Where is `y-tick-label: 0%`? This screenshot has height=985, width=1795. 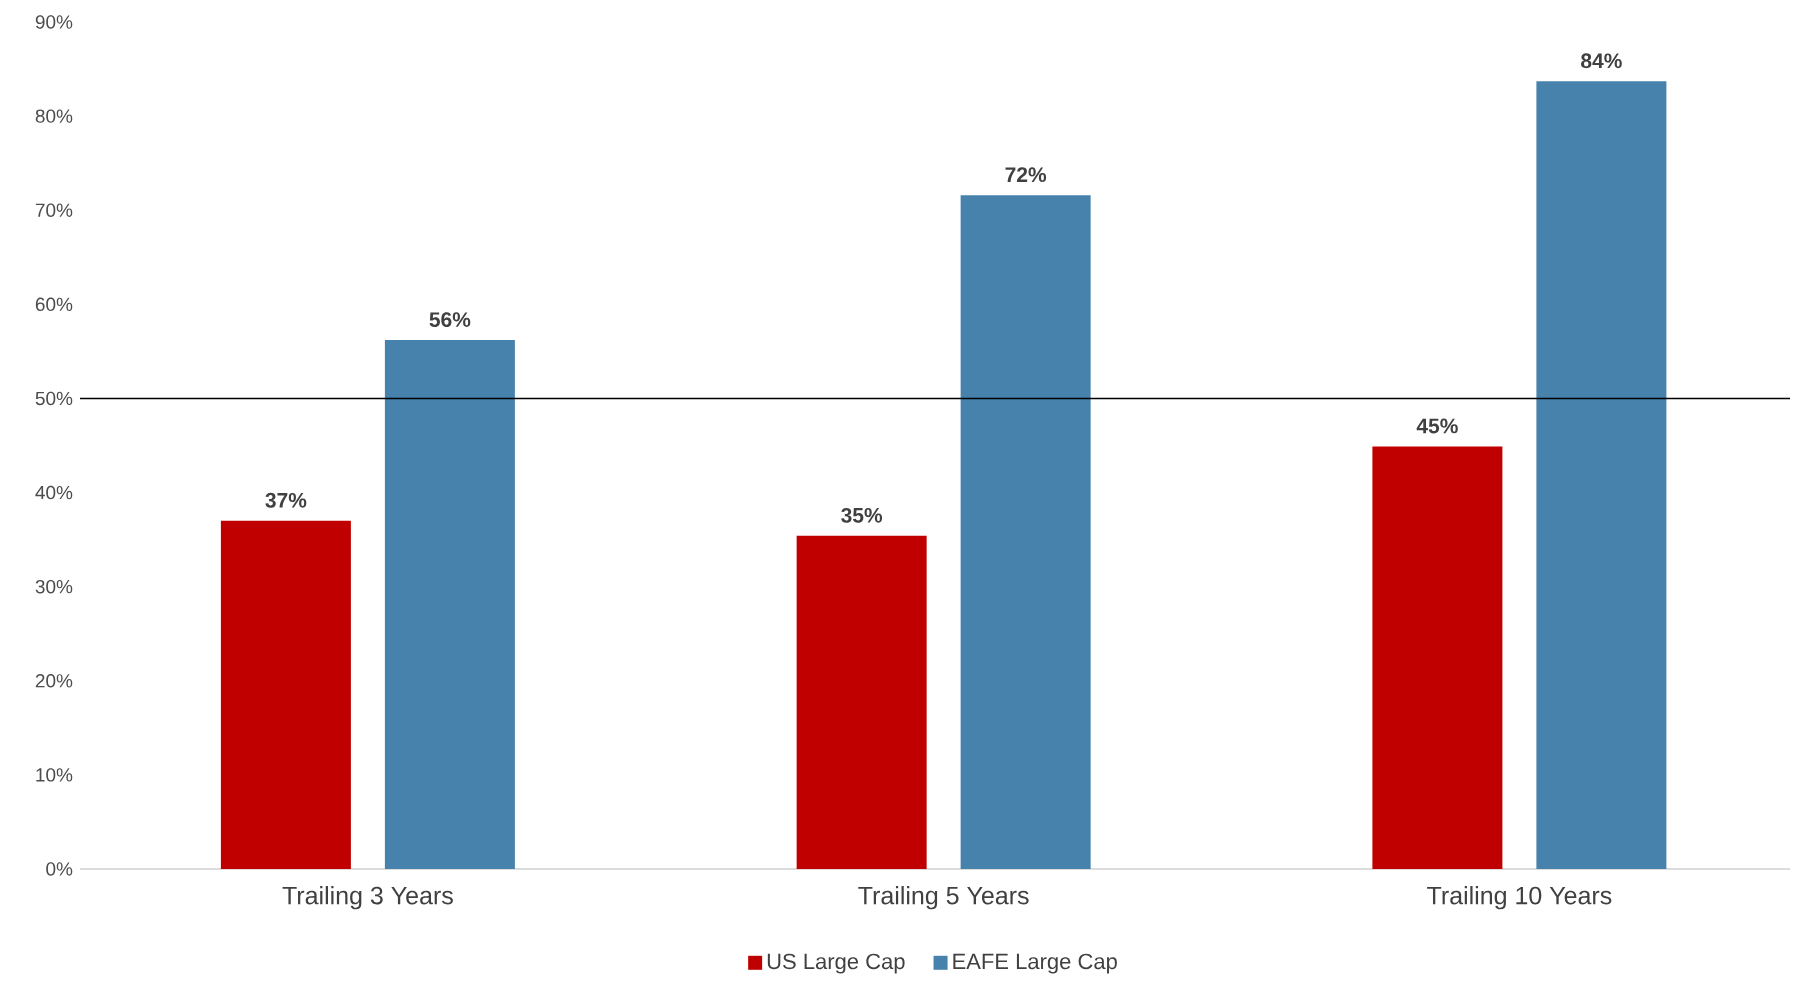
y-tick-label: 0% is located at coordinates (59, 869).